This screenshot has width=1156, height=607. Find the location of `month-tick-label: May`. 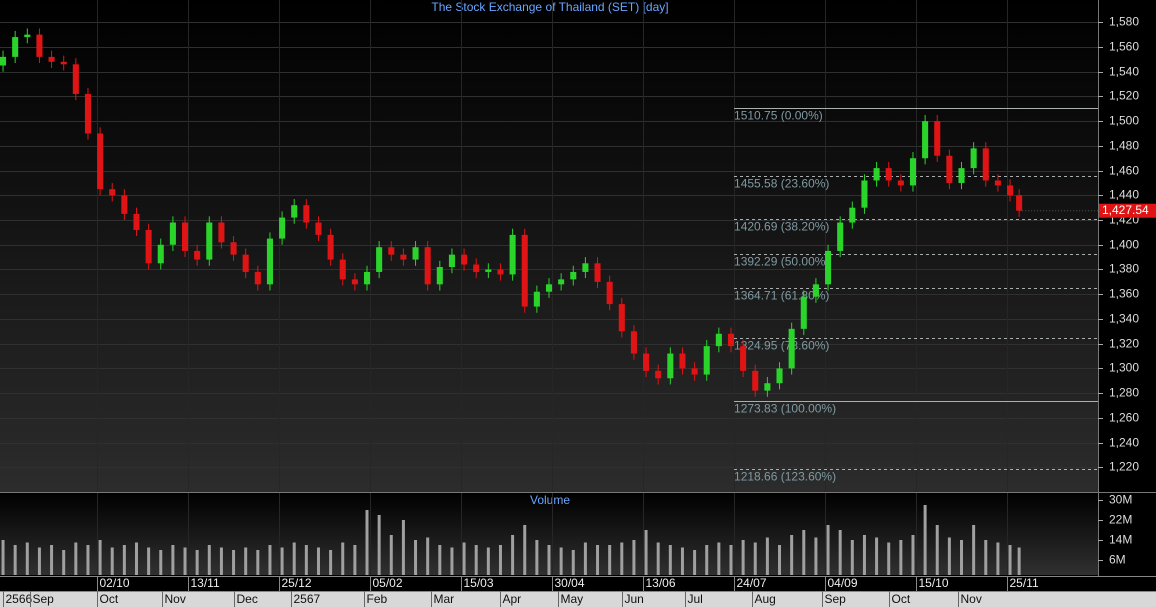

month-tick-label: May is located at coordinates (572, 599).